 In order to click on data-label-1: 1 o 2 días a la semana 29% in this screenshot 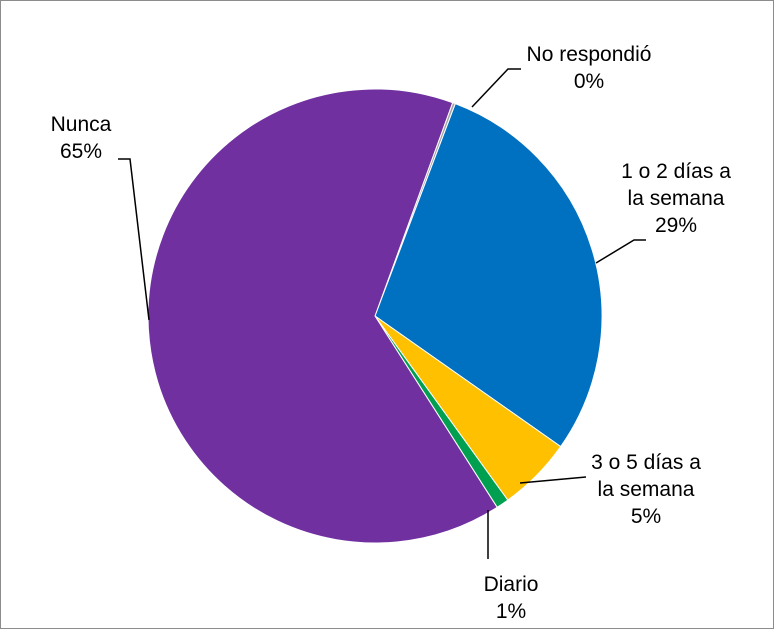, I will do `click(676, 198)`.